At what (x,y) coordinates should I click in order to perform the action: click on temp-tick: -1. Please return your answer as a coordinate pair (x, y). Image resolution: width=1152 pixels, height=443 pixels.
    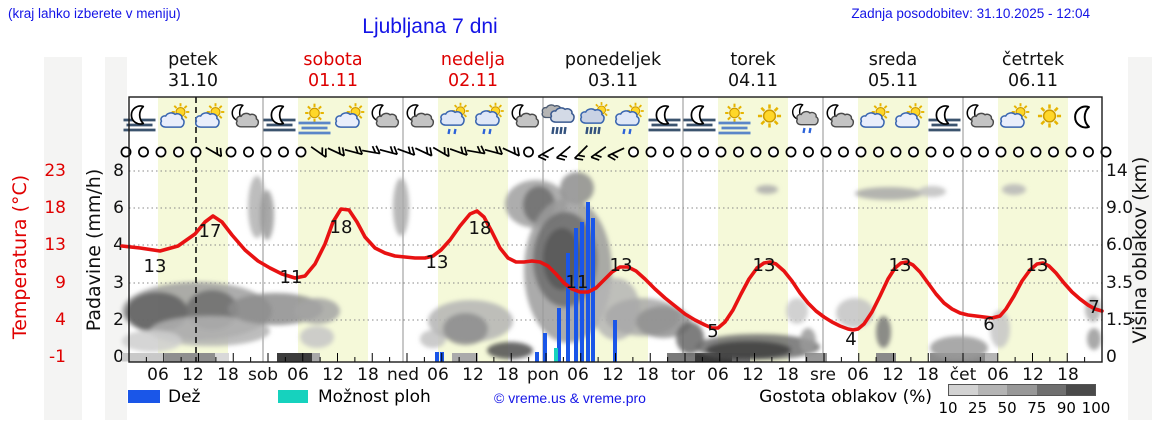
    Looking at the image, I should click on (57, 357).